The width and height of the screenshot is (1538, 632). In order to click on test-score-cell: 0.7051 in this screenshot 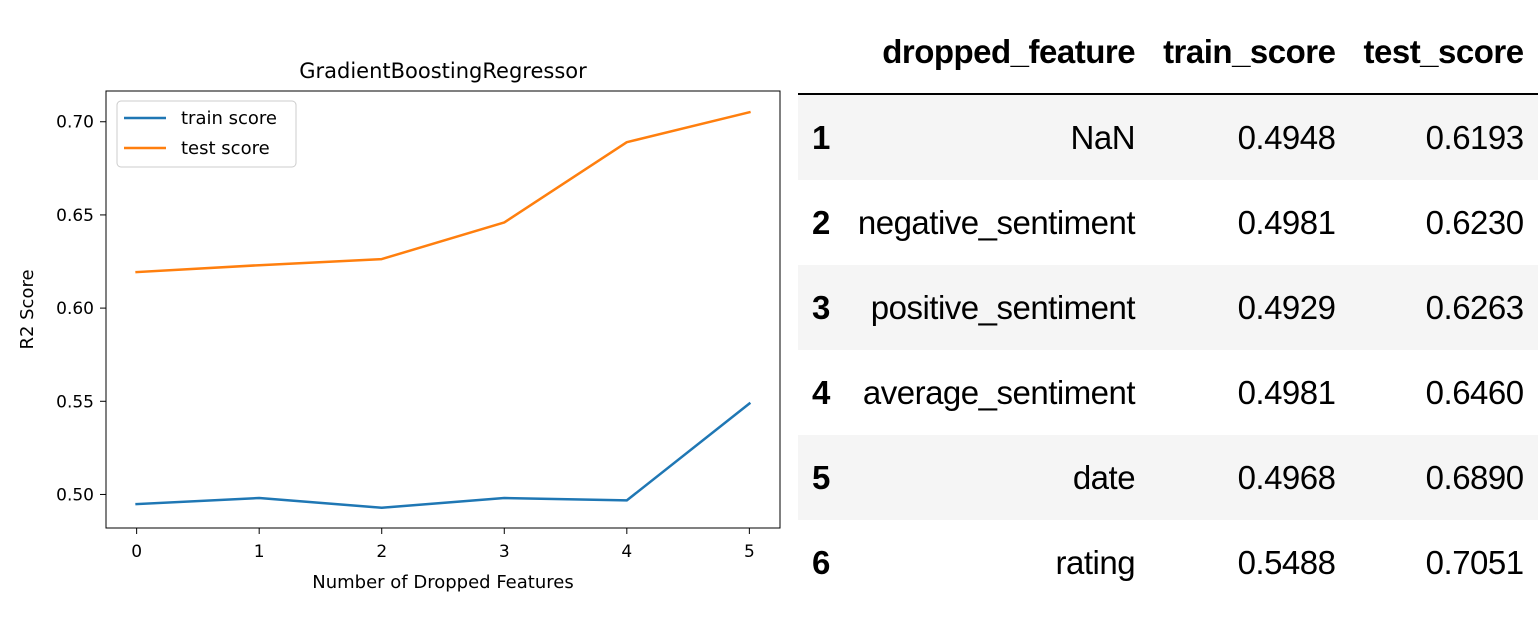, I will do `click(1474, 562)`.